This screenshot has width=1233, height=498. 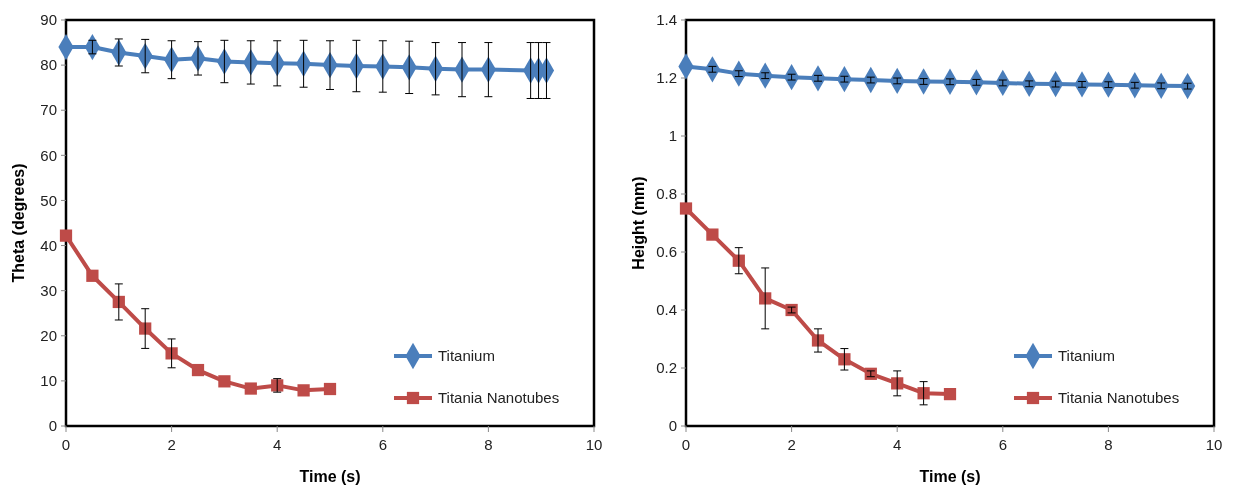 What do you see at coordinates (638, 223) in the screenshot?
I see `y-axis-title: Height (mm)` at bounding box center [638, 223].